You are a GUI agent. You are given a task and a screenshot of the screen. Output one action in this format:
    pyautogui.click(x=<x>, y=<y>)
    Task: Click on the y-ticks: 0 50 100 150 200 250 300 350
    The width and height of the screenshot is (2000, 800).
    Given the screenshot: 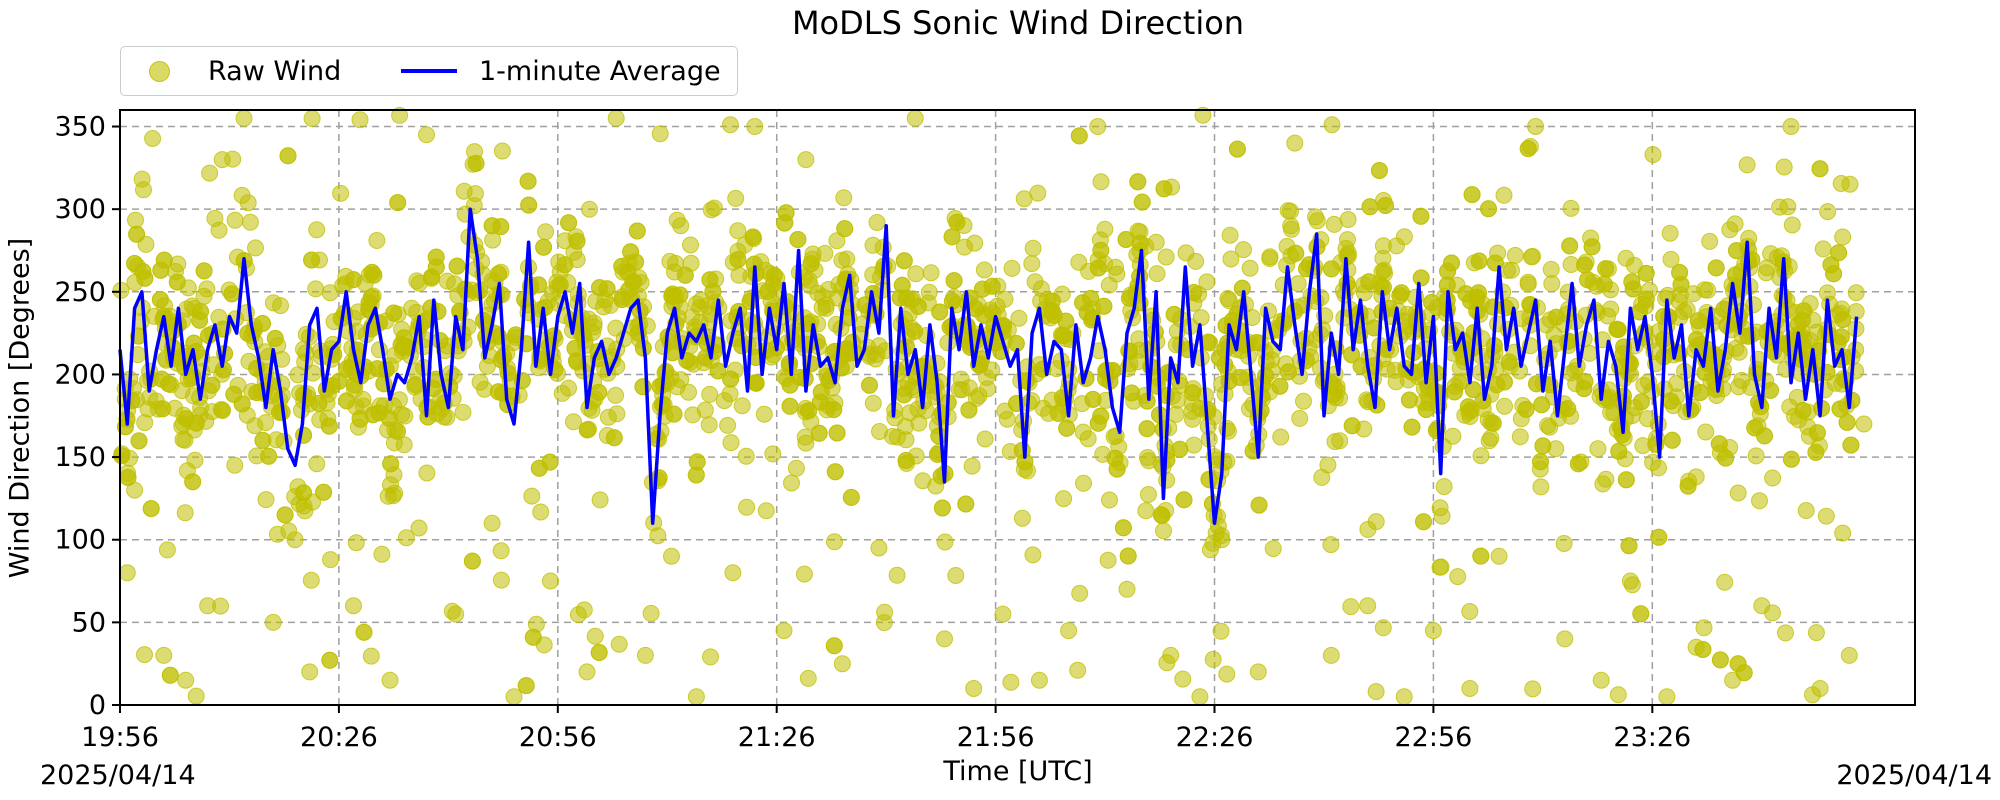 What is the action you would take?
    pyautogui.click(x=87, y=416)
    